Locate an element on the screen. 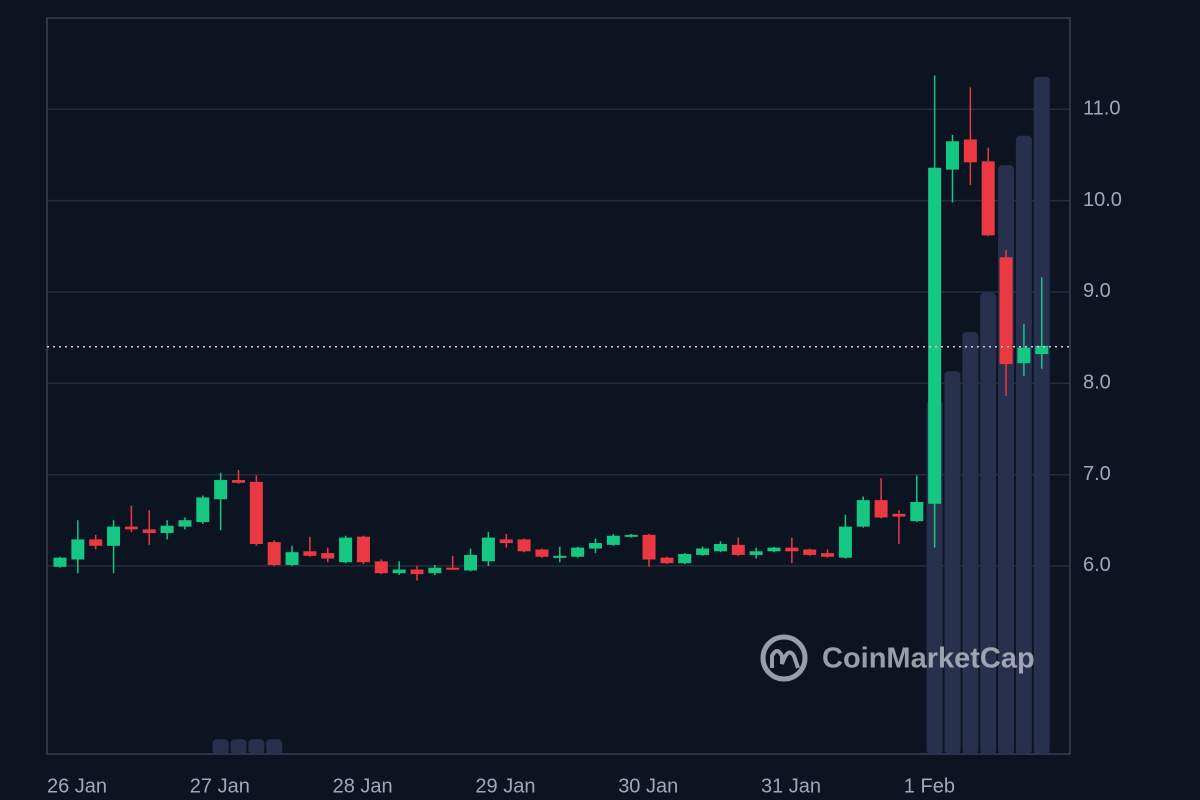  x-tick-label: 30 Jan is located at coordinates (648, 786).